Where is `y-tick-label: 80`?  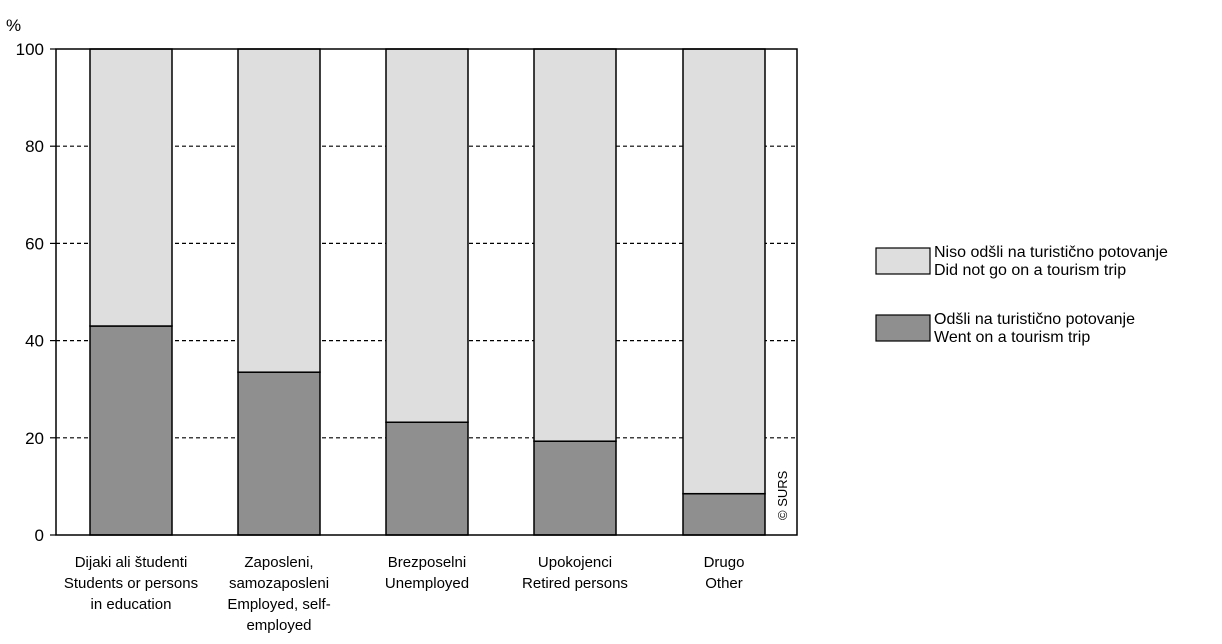 y-tick-label: 80 is located at coordinates (34, 146).